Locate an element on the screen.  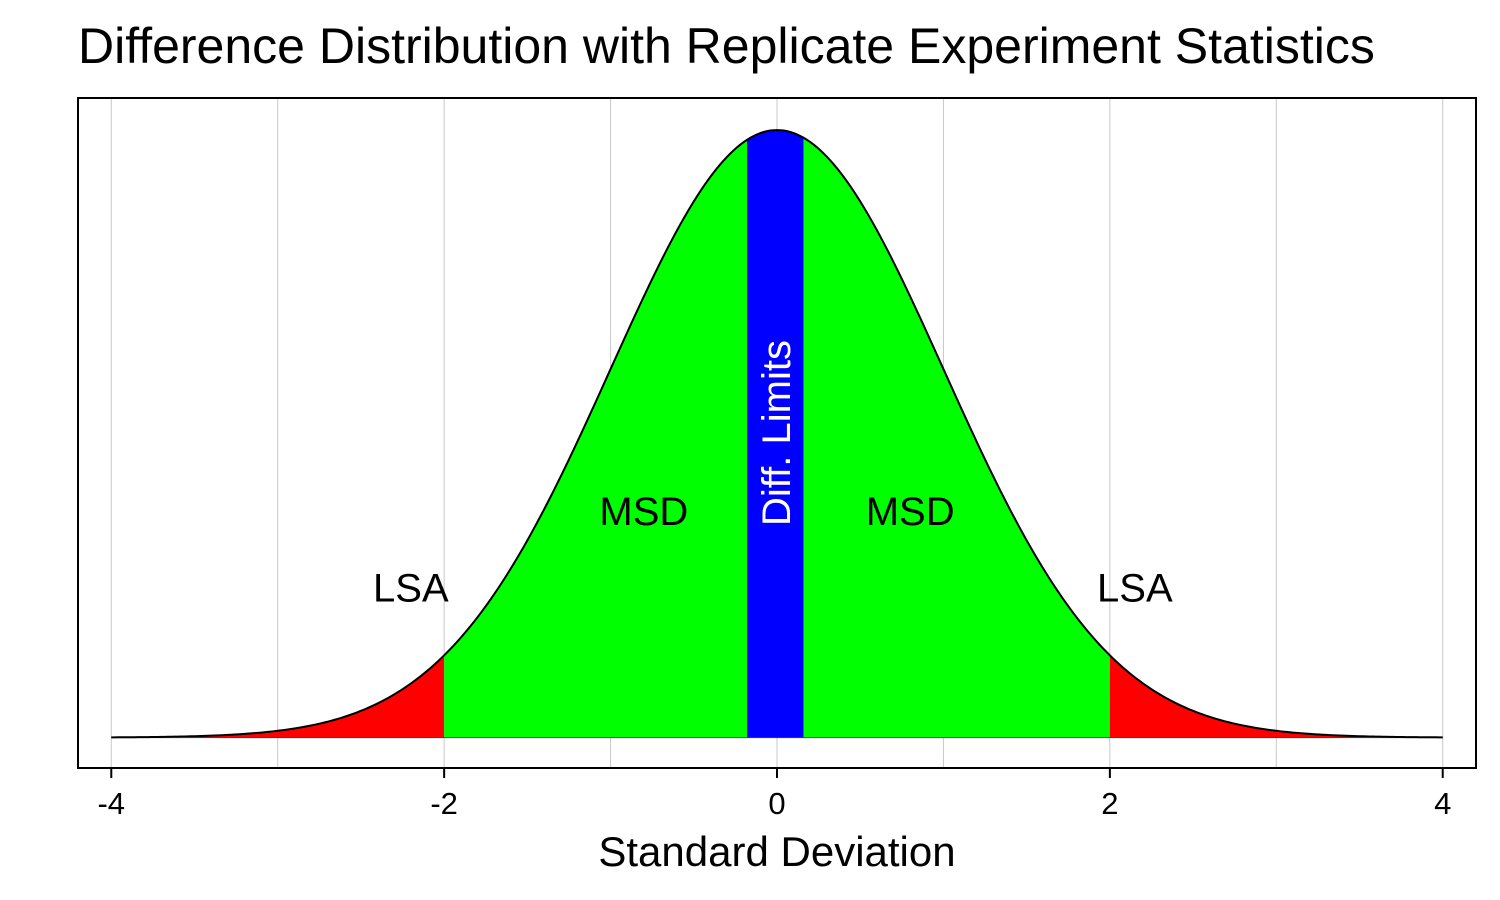
annotation-diff-limits: Diff. Limits is located at coordinates (777, 433).